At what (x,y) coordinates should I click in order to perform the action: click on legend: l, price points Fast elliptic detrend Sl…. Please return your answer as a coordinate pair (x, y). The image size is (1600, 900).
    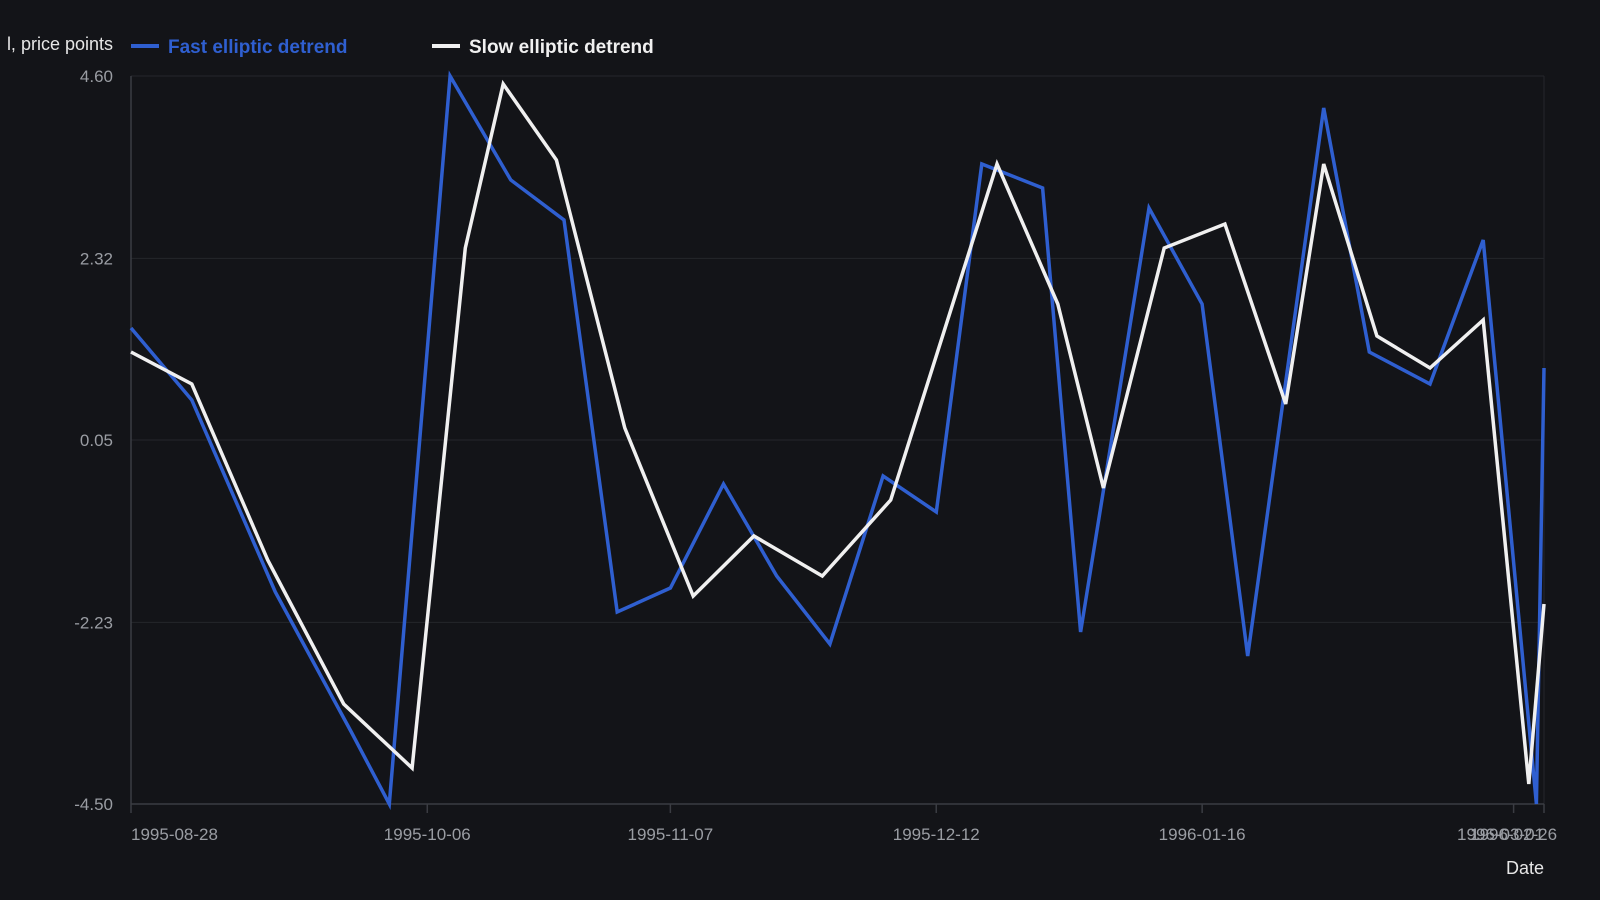
    Looking at the image, I should click on (330, 46).